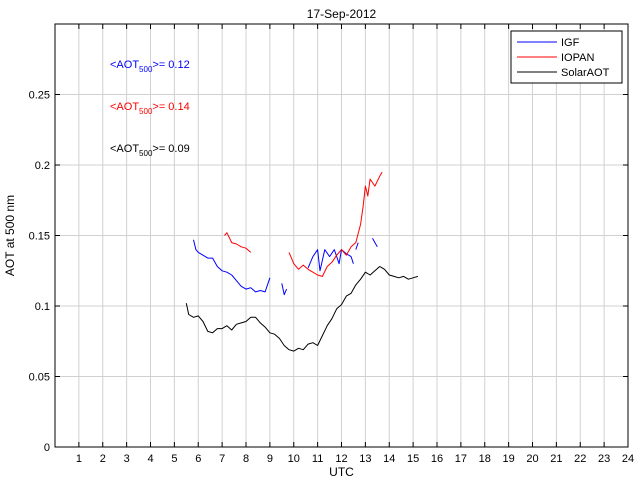  I want to click on legend: IGF IOPAN SolarAOT, so click(566, 57).